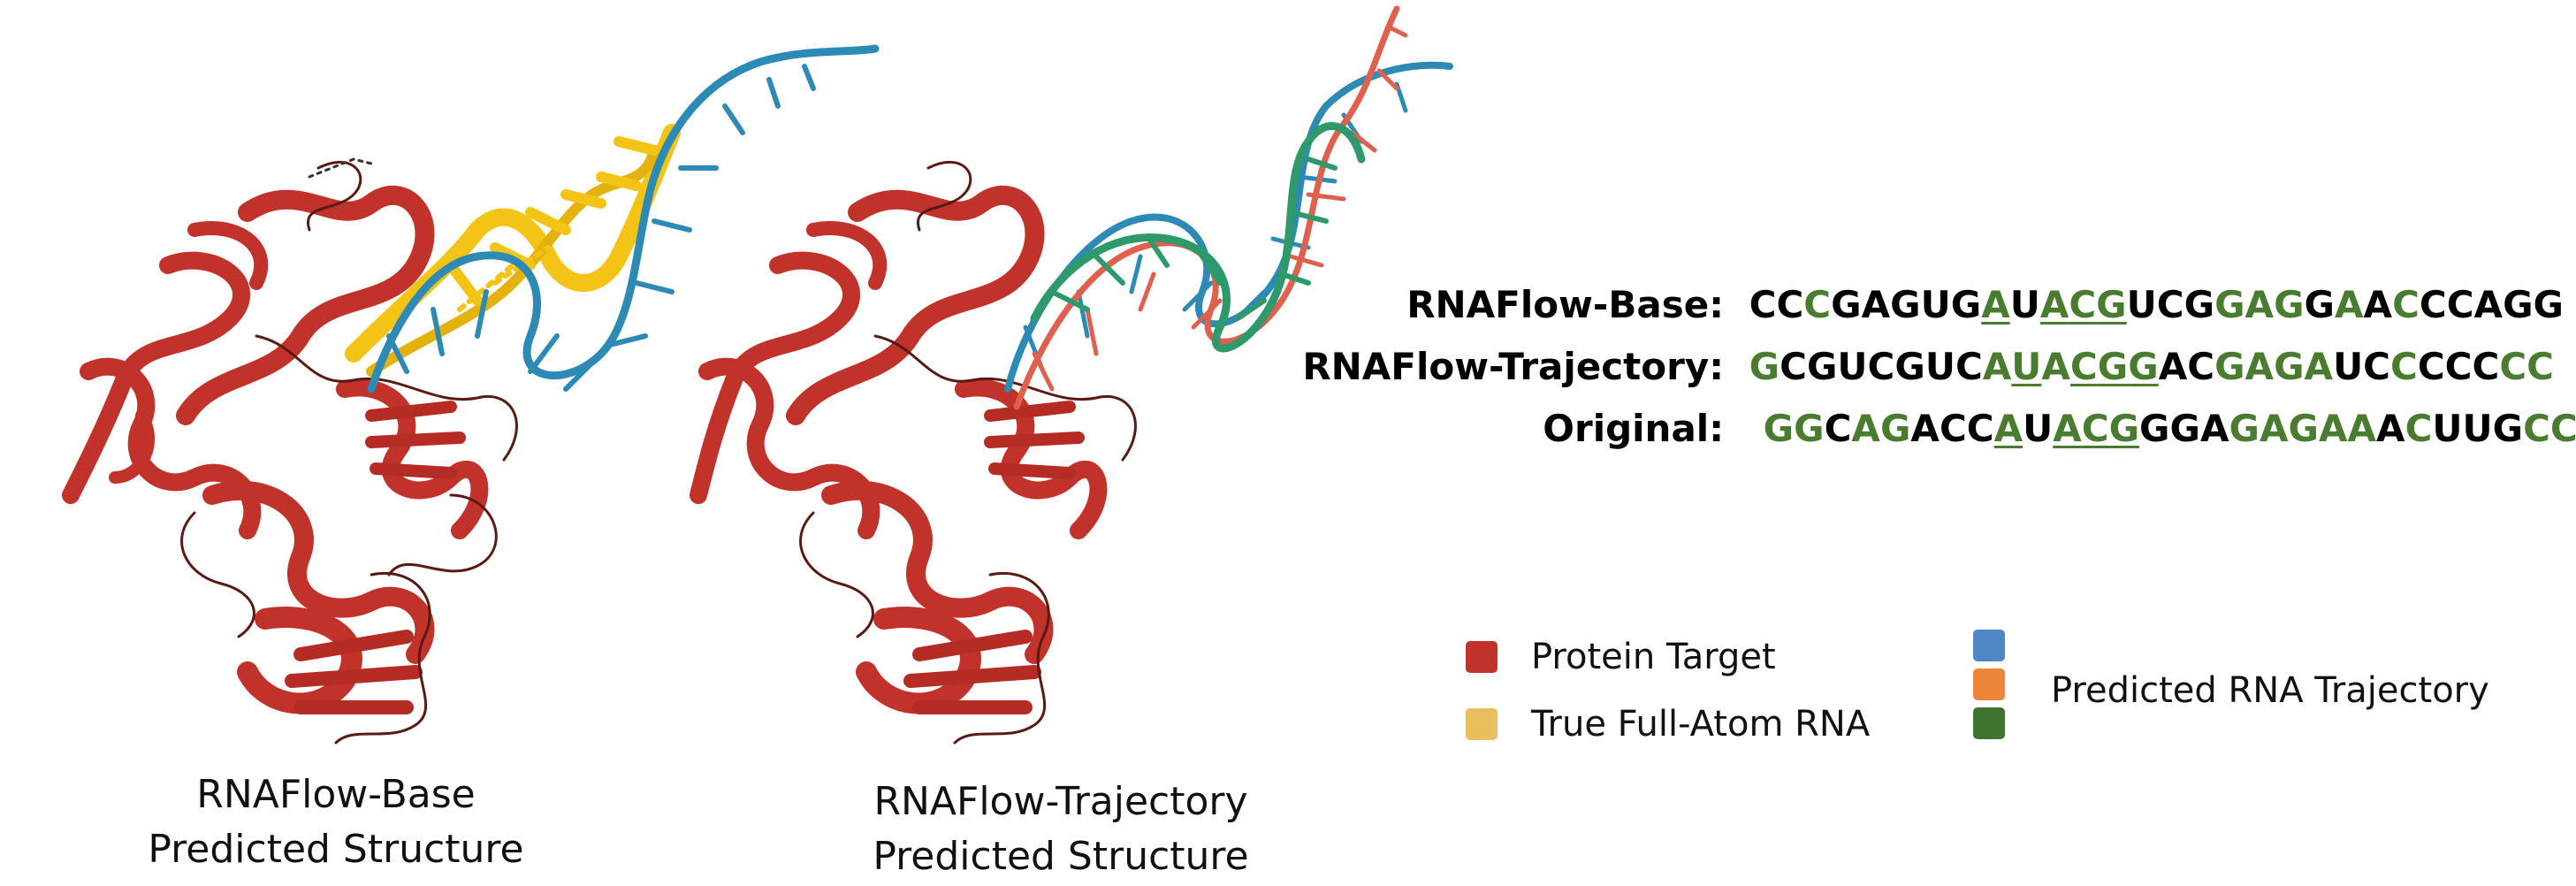 This screenshot has height=886, width=2576. Describe the element at coordinates (1482, 724) in the screenshot. I see `true-rna-swatch` at that location.